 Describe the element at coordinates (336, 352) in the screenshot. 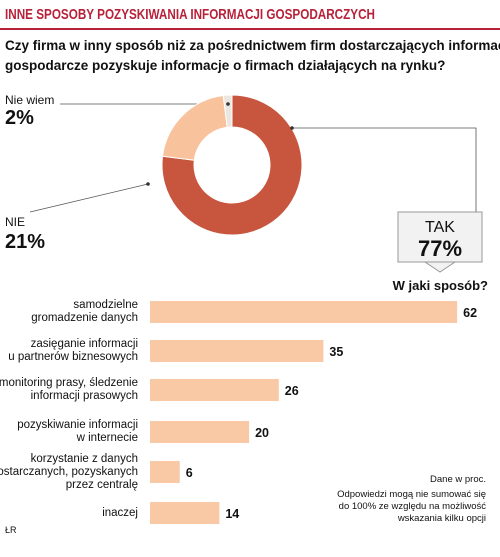

I see `value-label: 35` at that location.